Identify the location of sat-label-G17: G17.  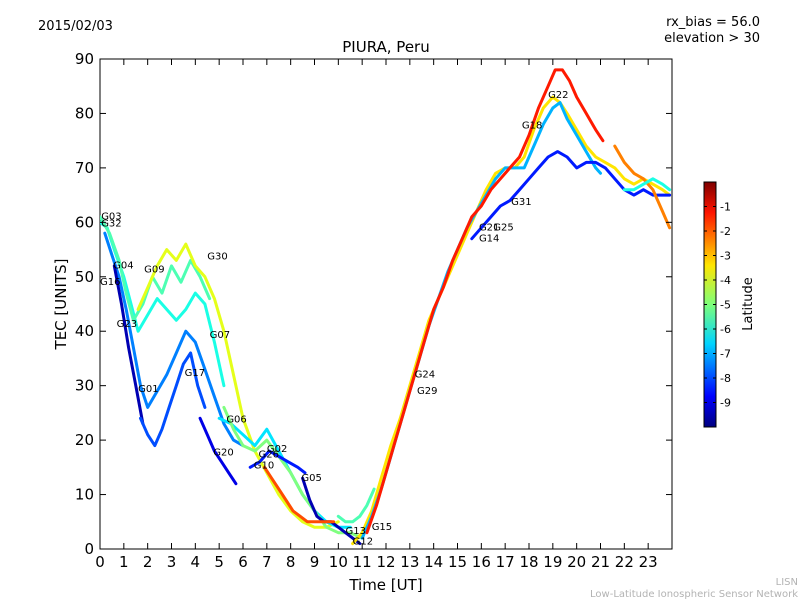
(195, 373).